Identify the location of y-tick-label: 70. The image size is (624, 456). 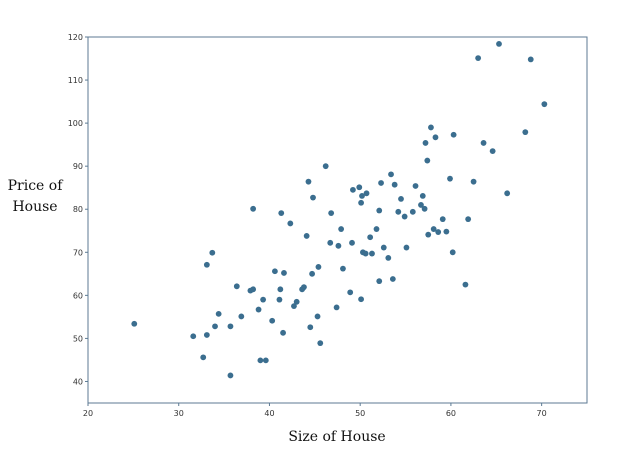
(78, 252).